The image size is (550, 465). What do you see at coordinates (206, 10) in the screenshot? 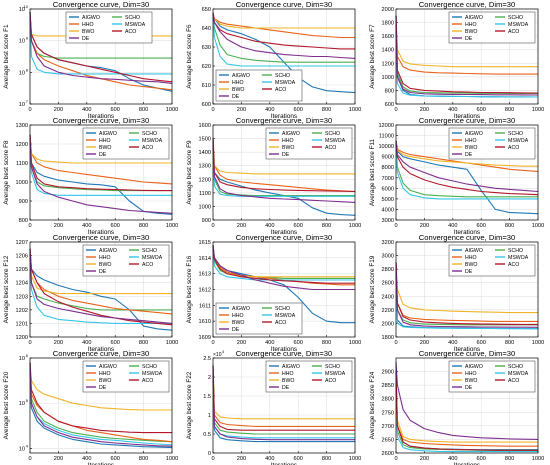
I see `y-tick-label: 650` at bounding box center [206, 10].